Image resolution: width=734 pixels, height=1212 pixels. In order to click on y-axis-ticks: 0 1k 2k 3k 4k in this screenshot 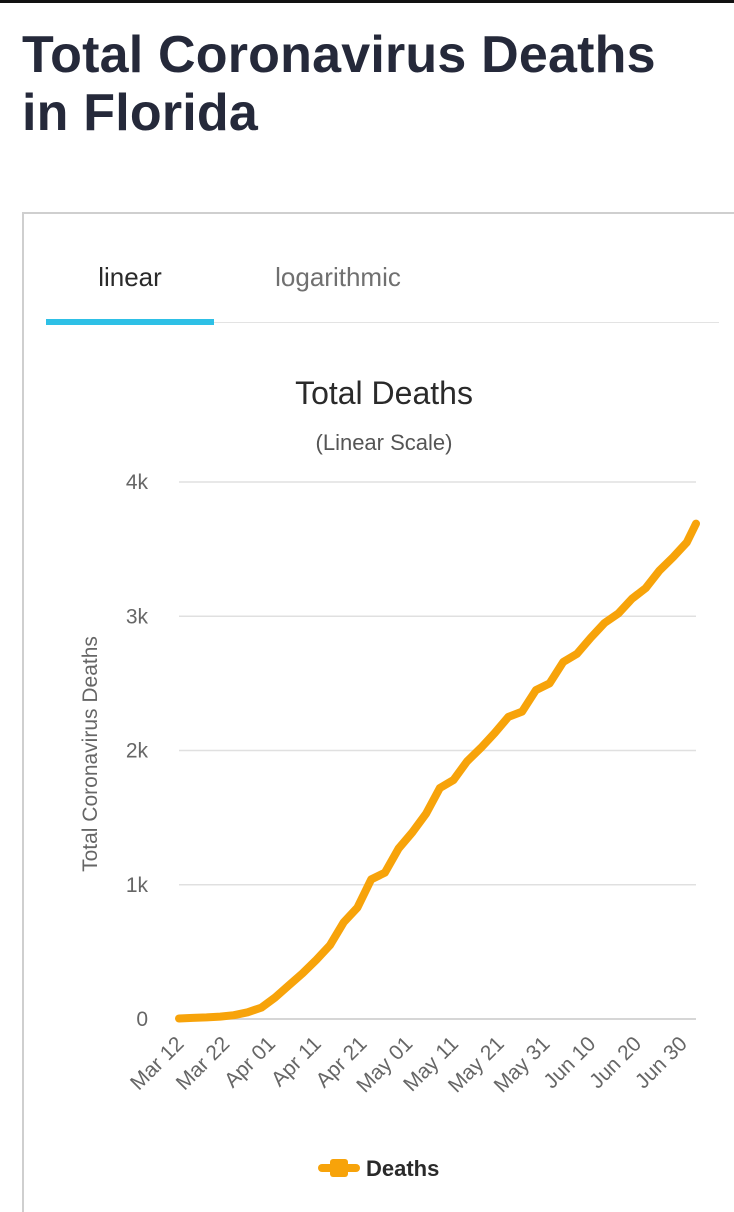, I will do `click(137, 751)`.